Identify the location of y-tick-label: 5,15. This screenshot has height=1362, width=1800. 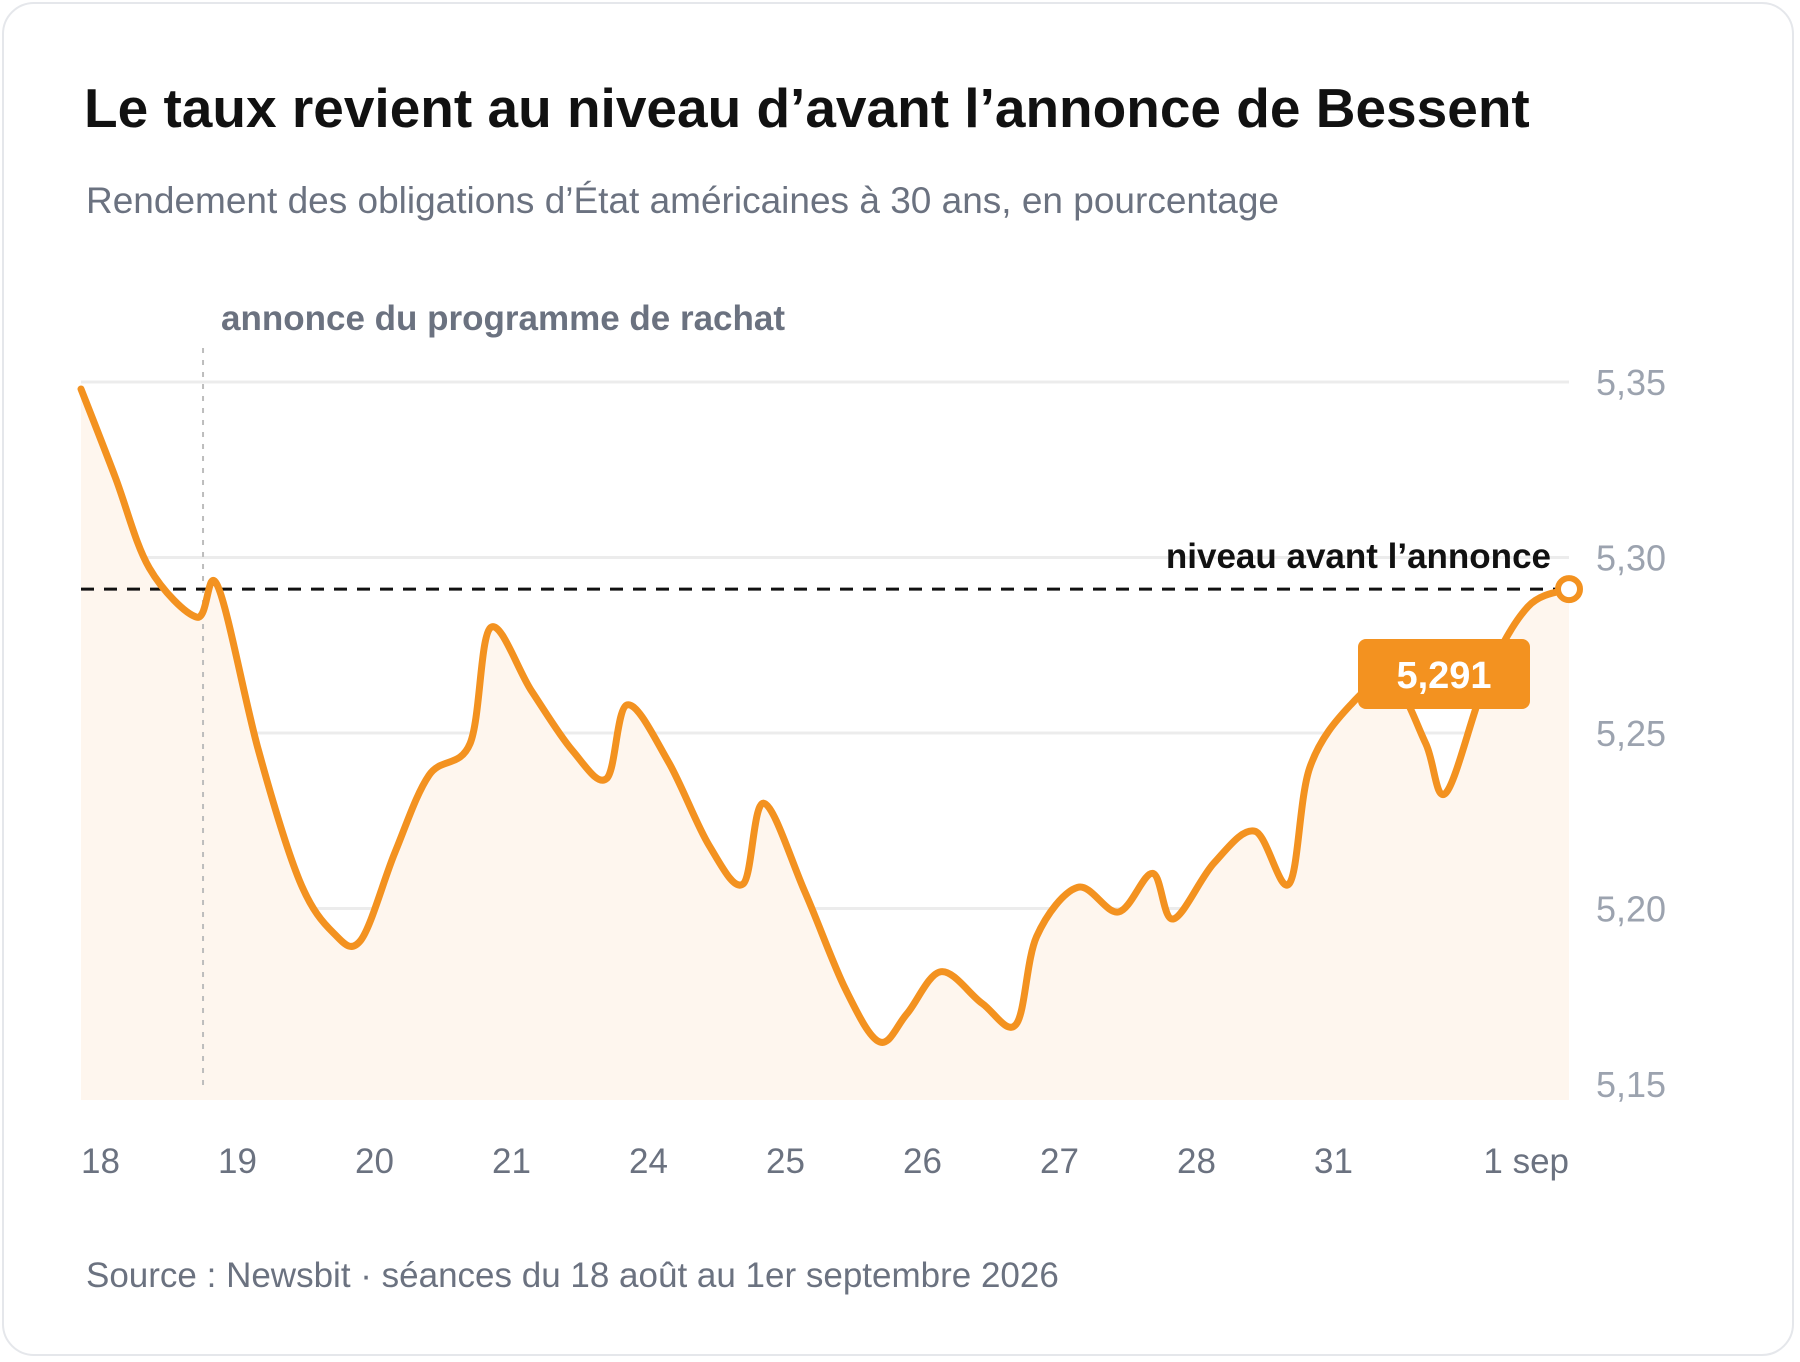
(1631, 1084).